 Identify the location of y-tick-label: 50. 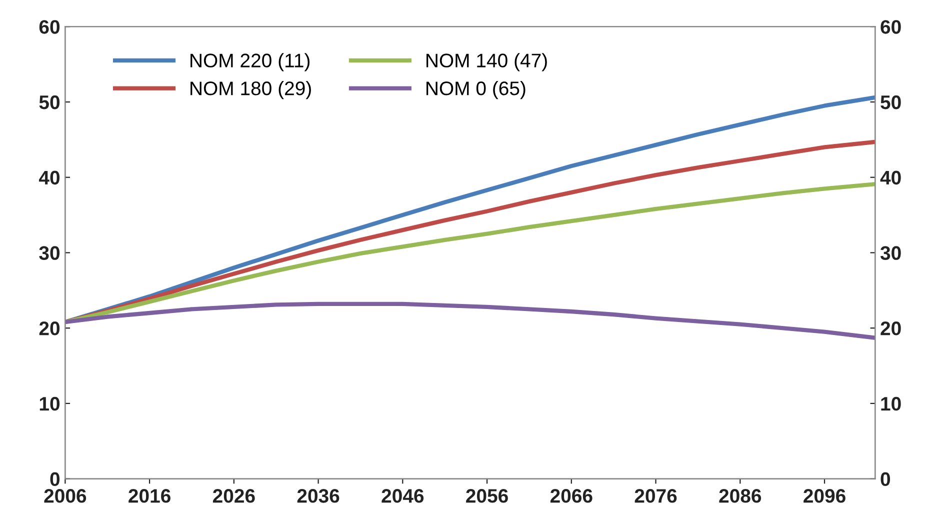
(49, 102).